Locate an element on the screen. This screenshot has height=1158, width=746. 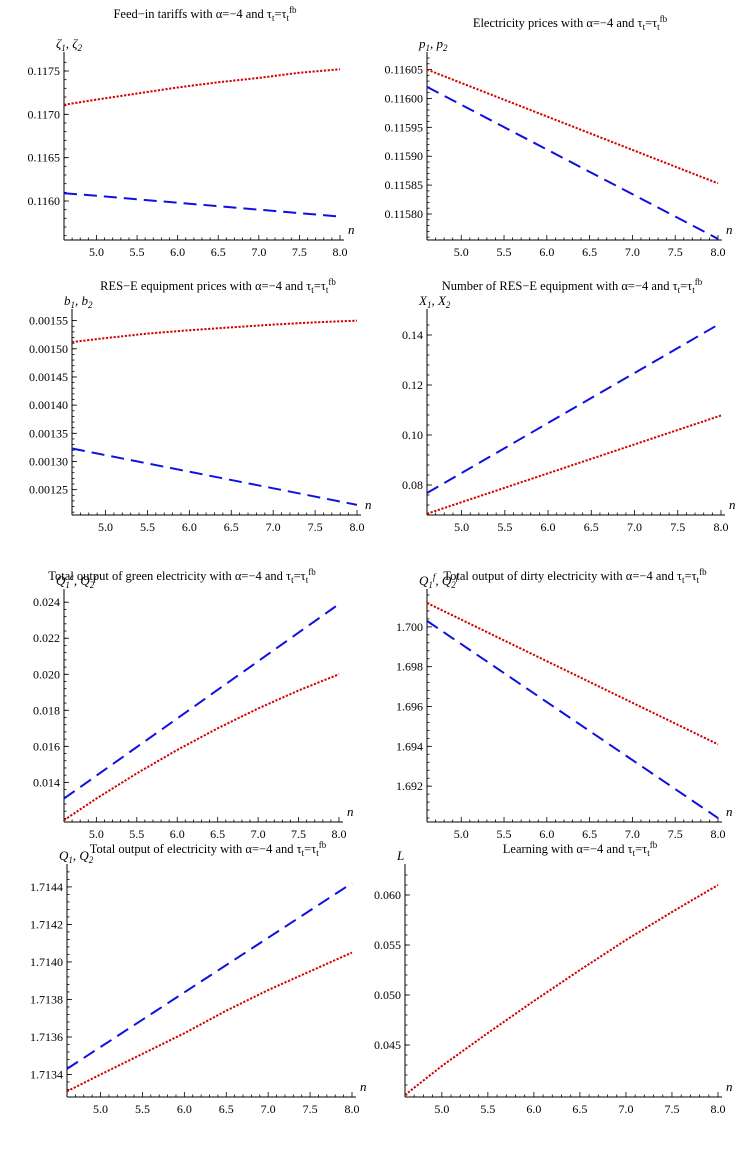
y-tick-label: 0.11605 is located at coordinates (403, 70).